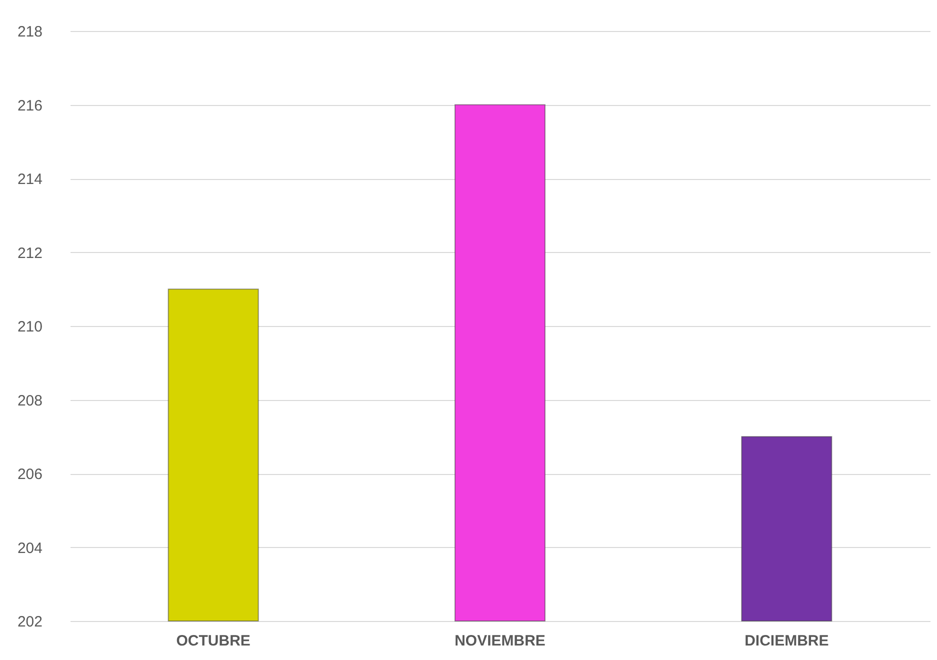  What do you see at coordinates (29, 401) in the screenshot?
I see `y-tick-label: 208` at bounding box center [29, 401].